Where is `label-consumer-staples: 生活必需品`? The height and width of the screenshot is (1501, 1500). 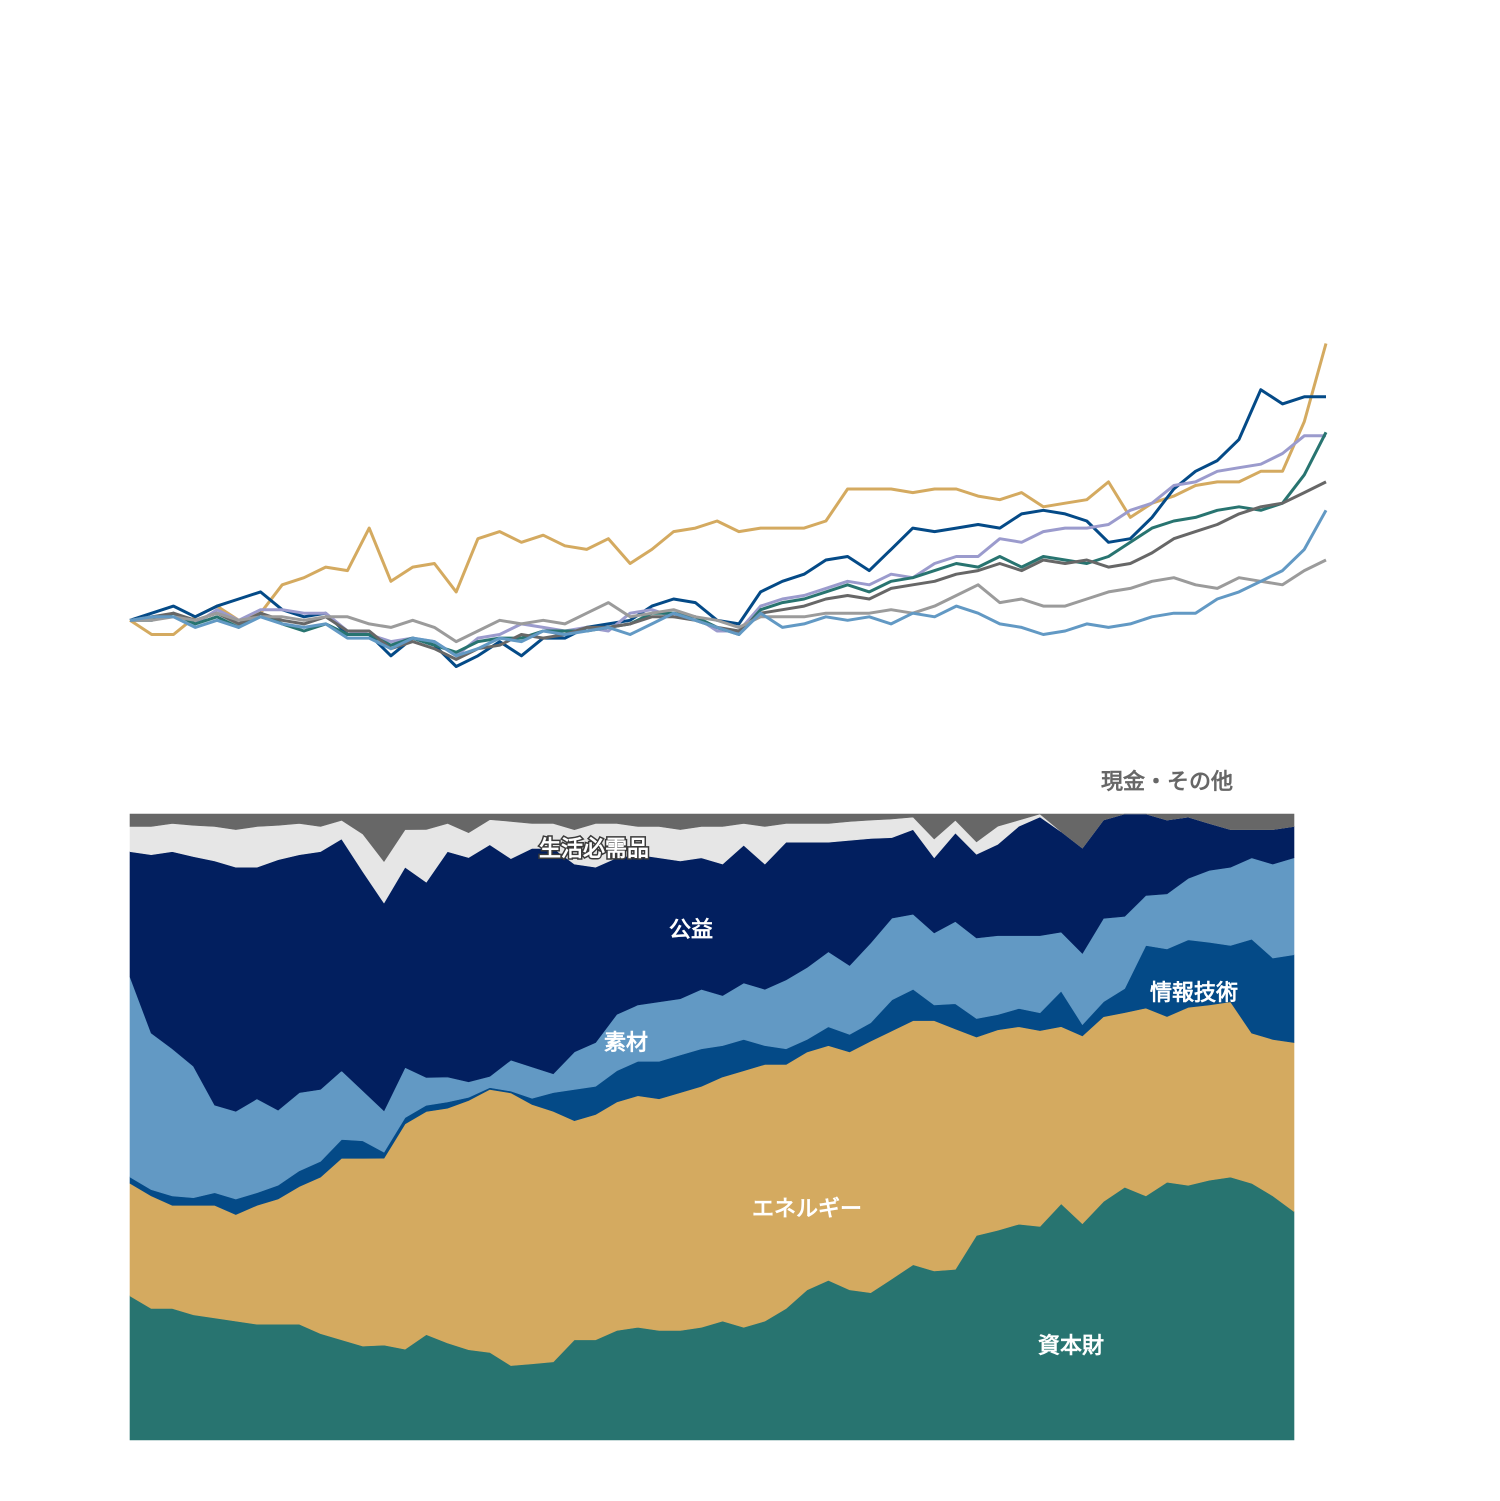
label-consumer-staples: 生活必需品 is located at coordinates (594, 849).